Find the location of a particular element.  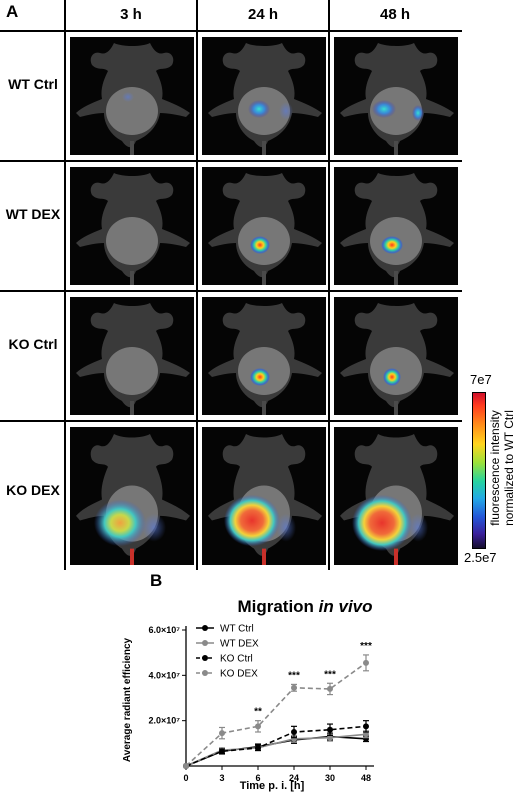

row-header-wt-dex: WT DEX is located at coordinates (33, 214).